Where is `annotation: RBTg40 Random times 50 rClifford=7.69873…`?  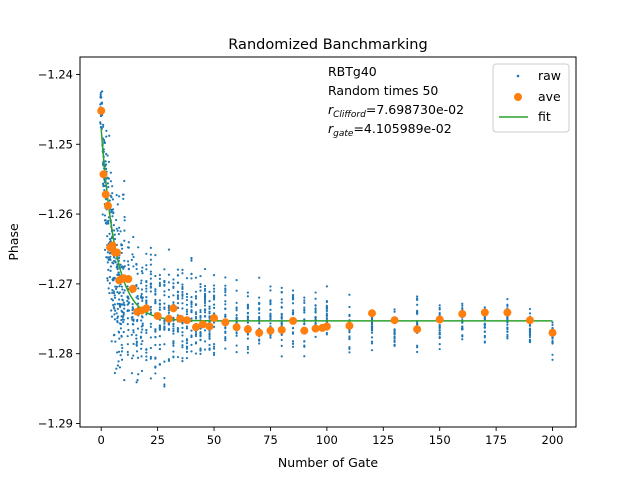
annotation: RBTg40 Random times 50 rClifford=7.69873… is located at coordinates (396, 101).